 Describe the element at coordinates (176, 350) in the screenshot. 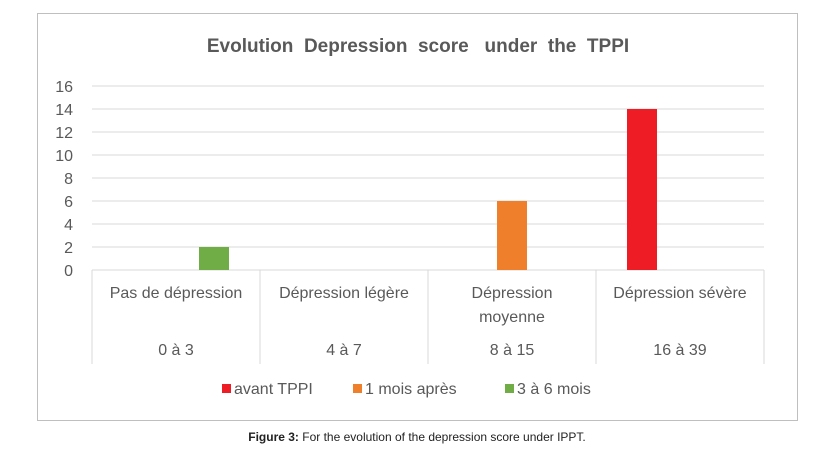

I see `category-range-label: 0 à 3` at that location.